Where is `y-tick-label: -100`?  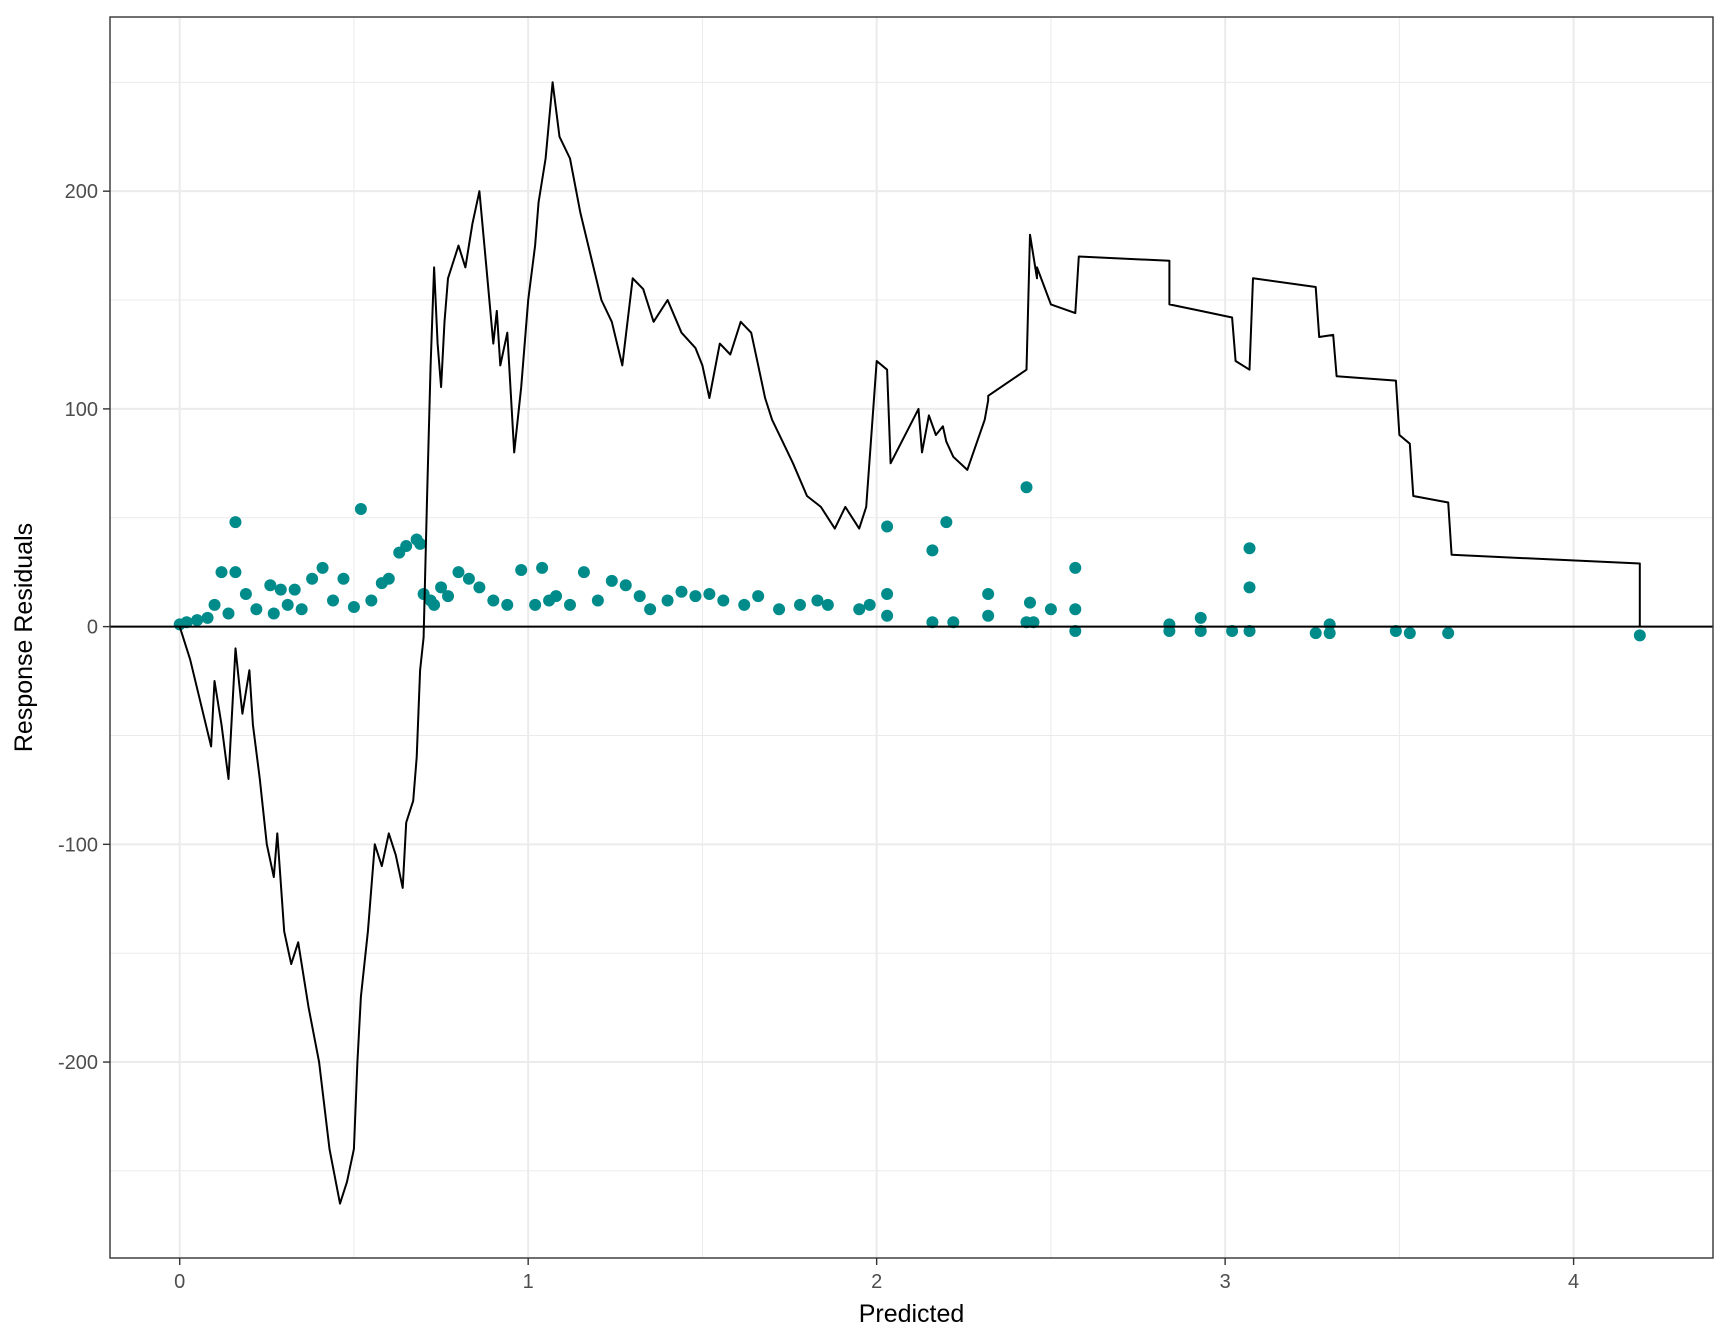
y-tick-label: -100 is located at coordinates (78, 845).